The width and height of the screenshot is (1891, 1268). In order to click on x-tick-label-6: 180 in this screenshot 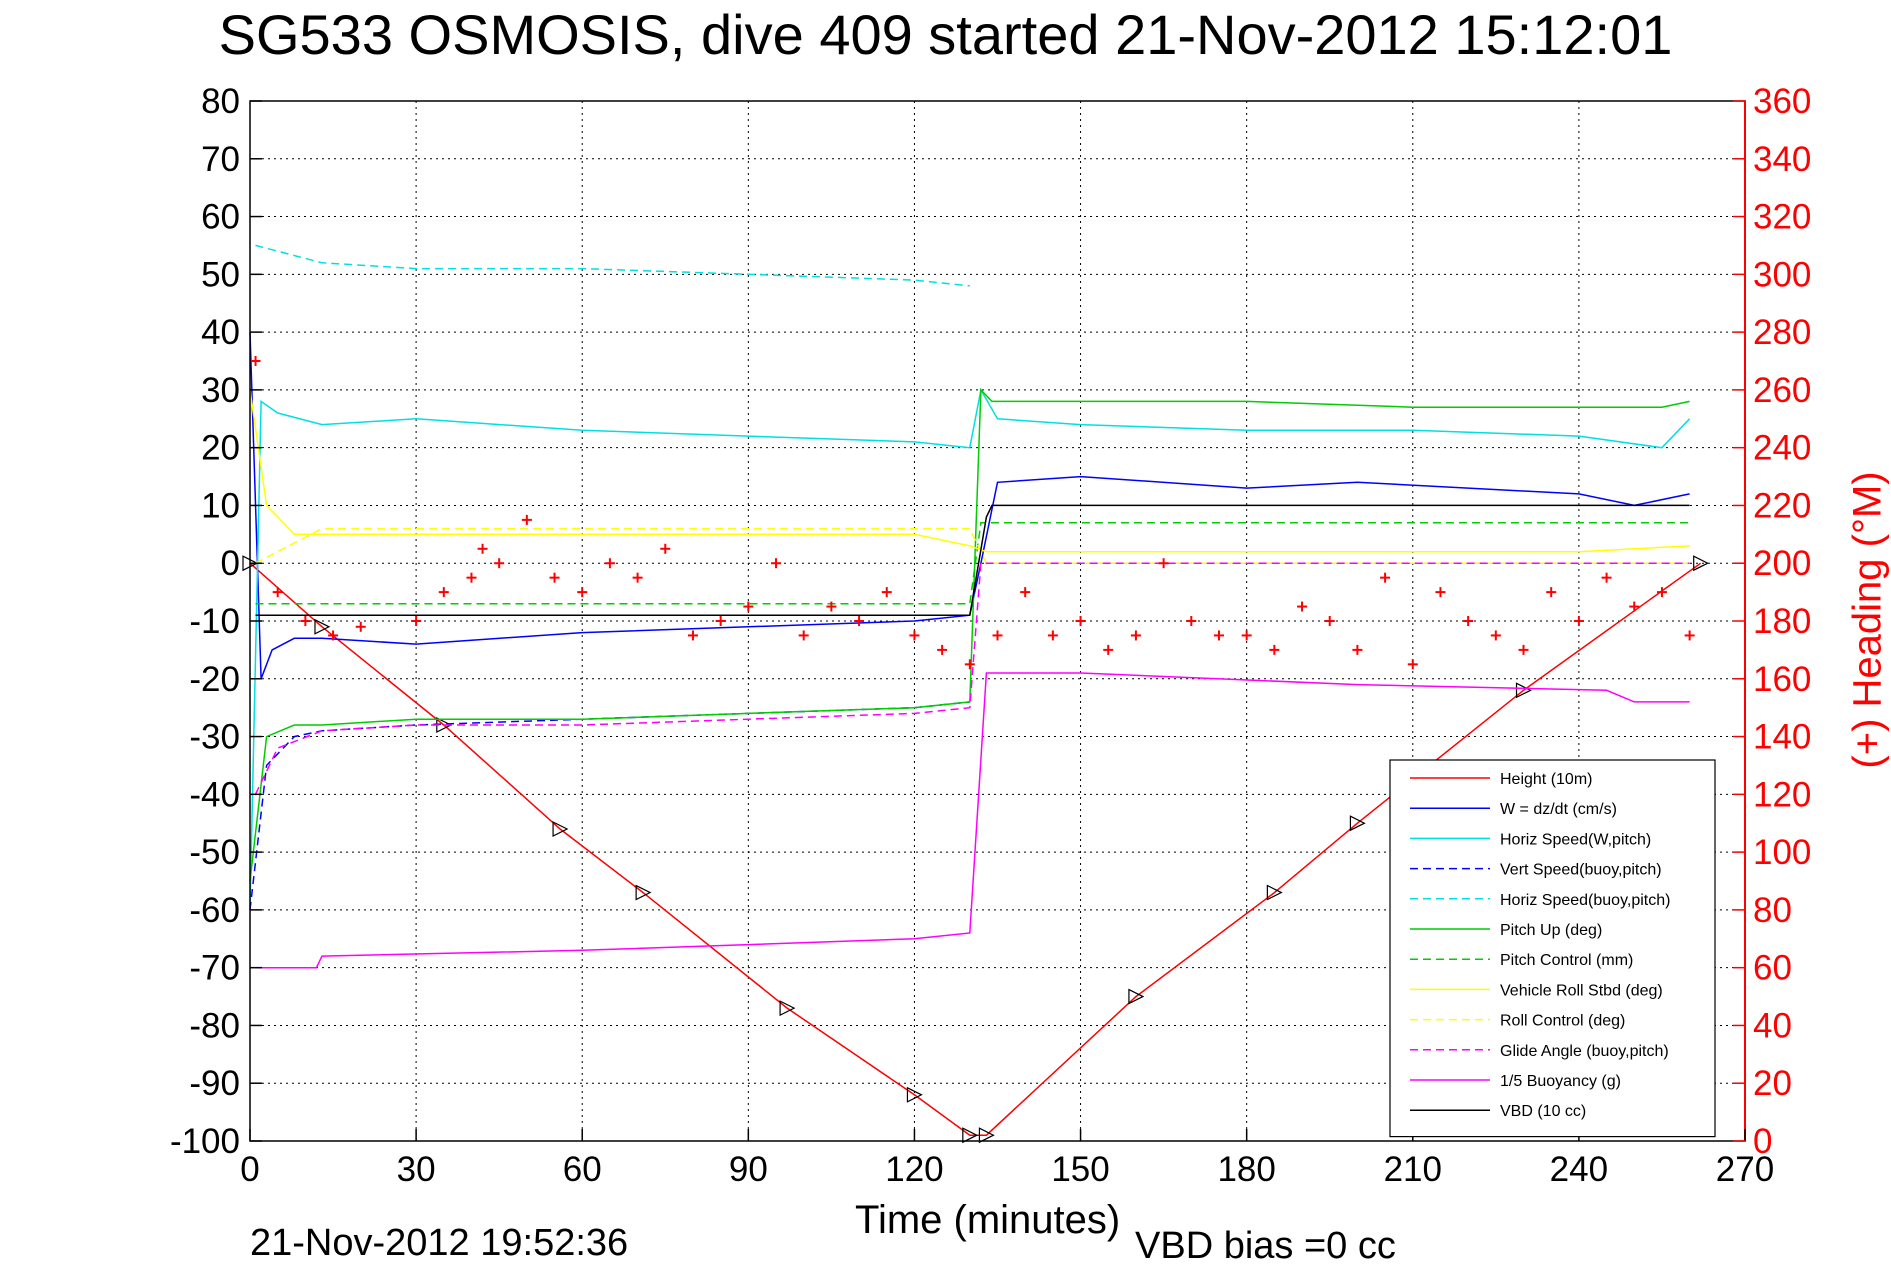, I will do `click(1246, 1169)`.